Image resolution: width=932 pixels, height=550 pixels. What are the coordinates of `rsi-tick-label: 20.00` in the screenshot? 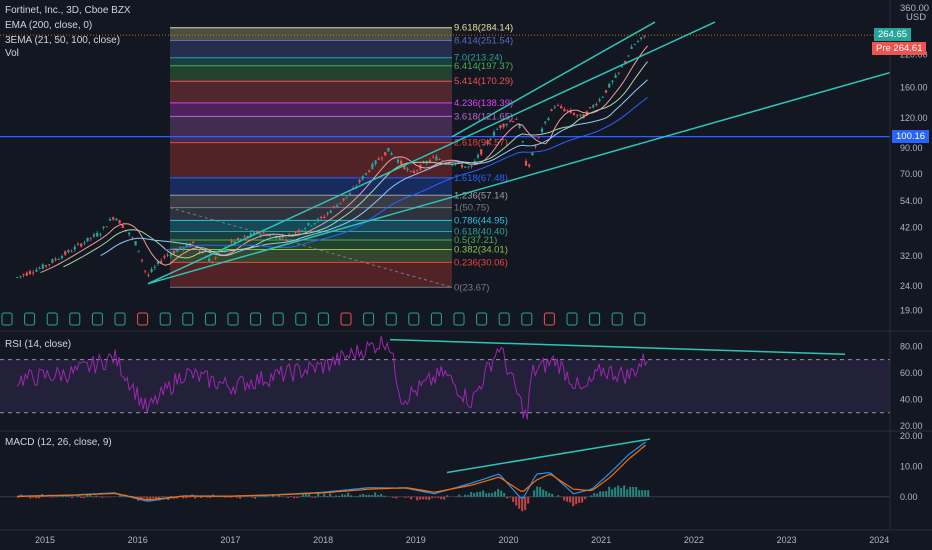 It's located at (911, 426).